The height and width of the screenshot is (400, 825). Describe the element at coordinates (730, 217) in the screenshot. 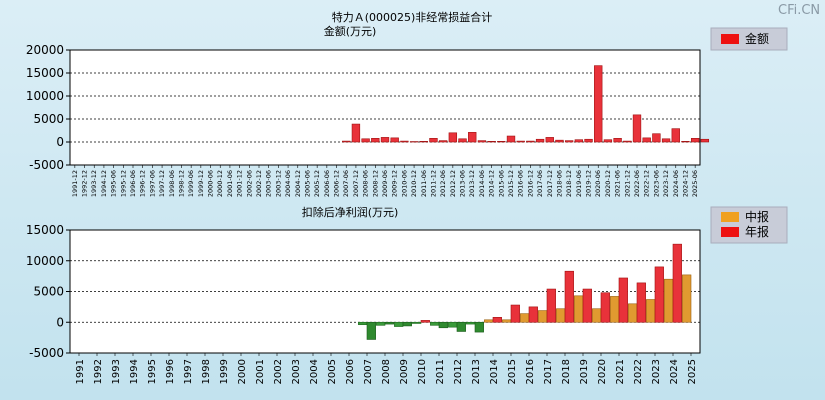

I see `bottom-legend-swatch-interim` at that location.